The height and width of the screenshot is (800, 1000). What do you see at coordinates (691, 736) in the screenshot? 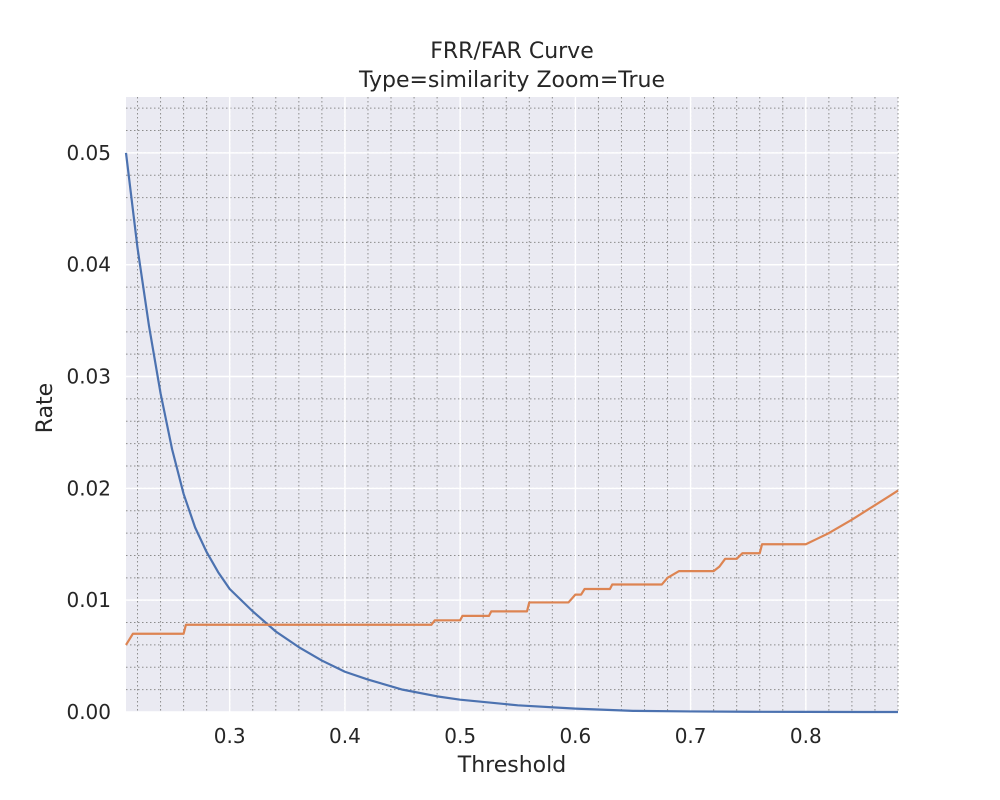
I see `x-tick-label: 0.7` at bounding box center [691, 736].